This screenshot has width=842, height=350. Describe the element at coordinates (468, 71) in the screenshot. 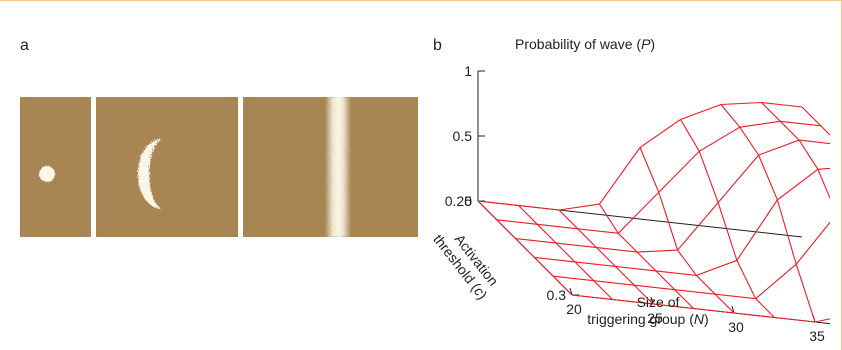

I see `z-tick-label: 1` at that location.